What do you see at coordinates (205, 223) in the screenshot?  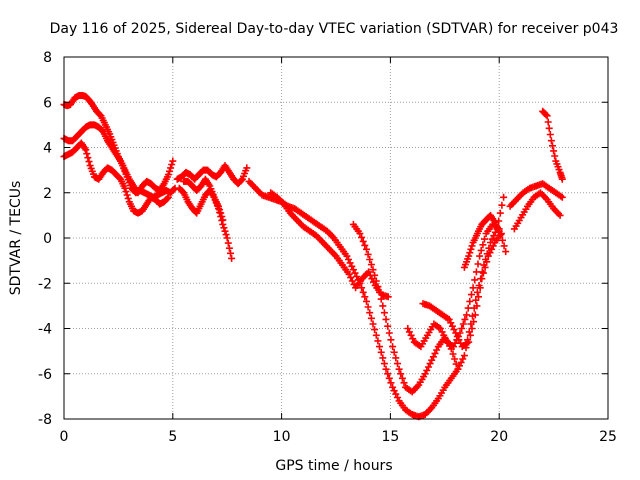 I see `series-track-e` at bounding box center [205, 223].